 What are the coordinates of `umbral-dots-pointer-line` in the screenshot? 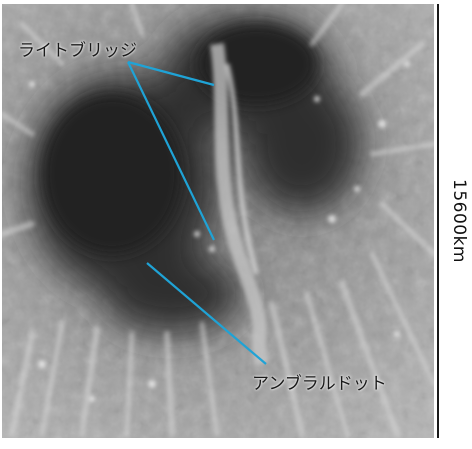 It's located at (206, 313).